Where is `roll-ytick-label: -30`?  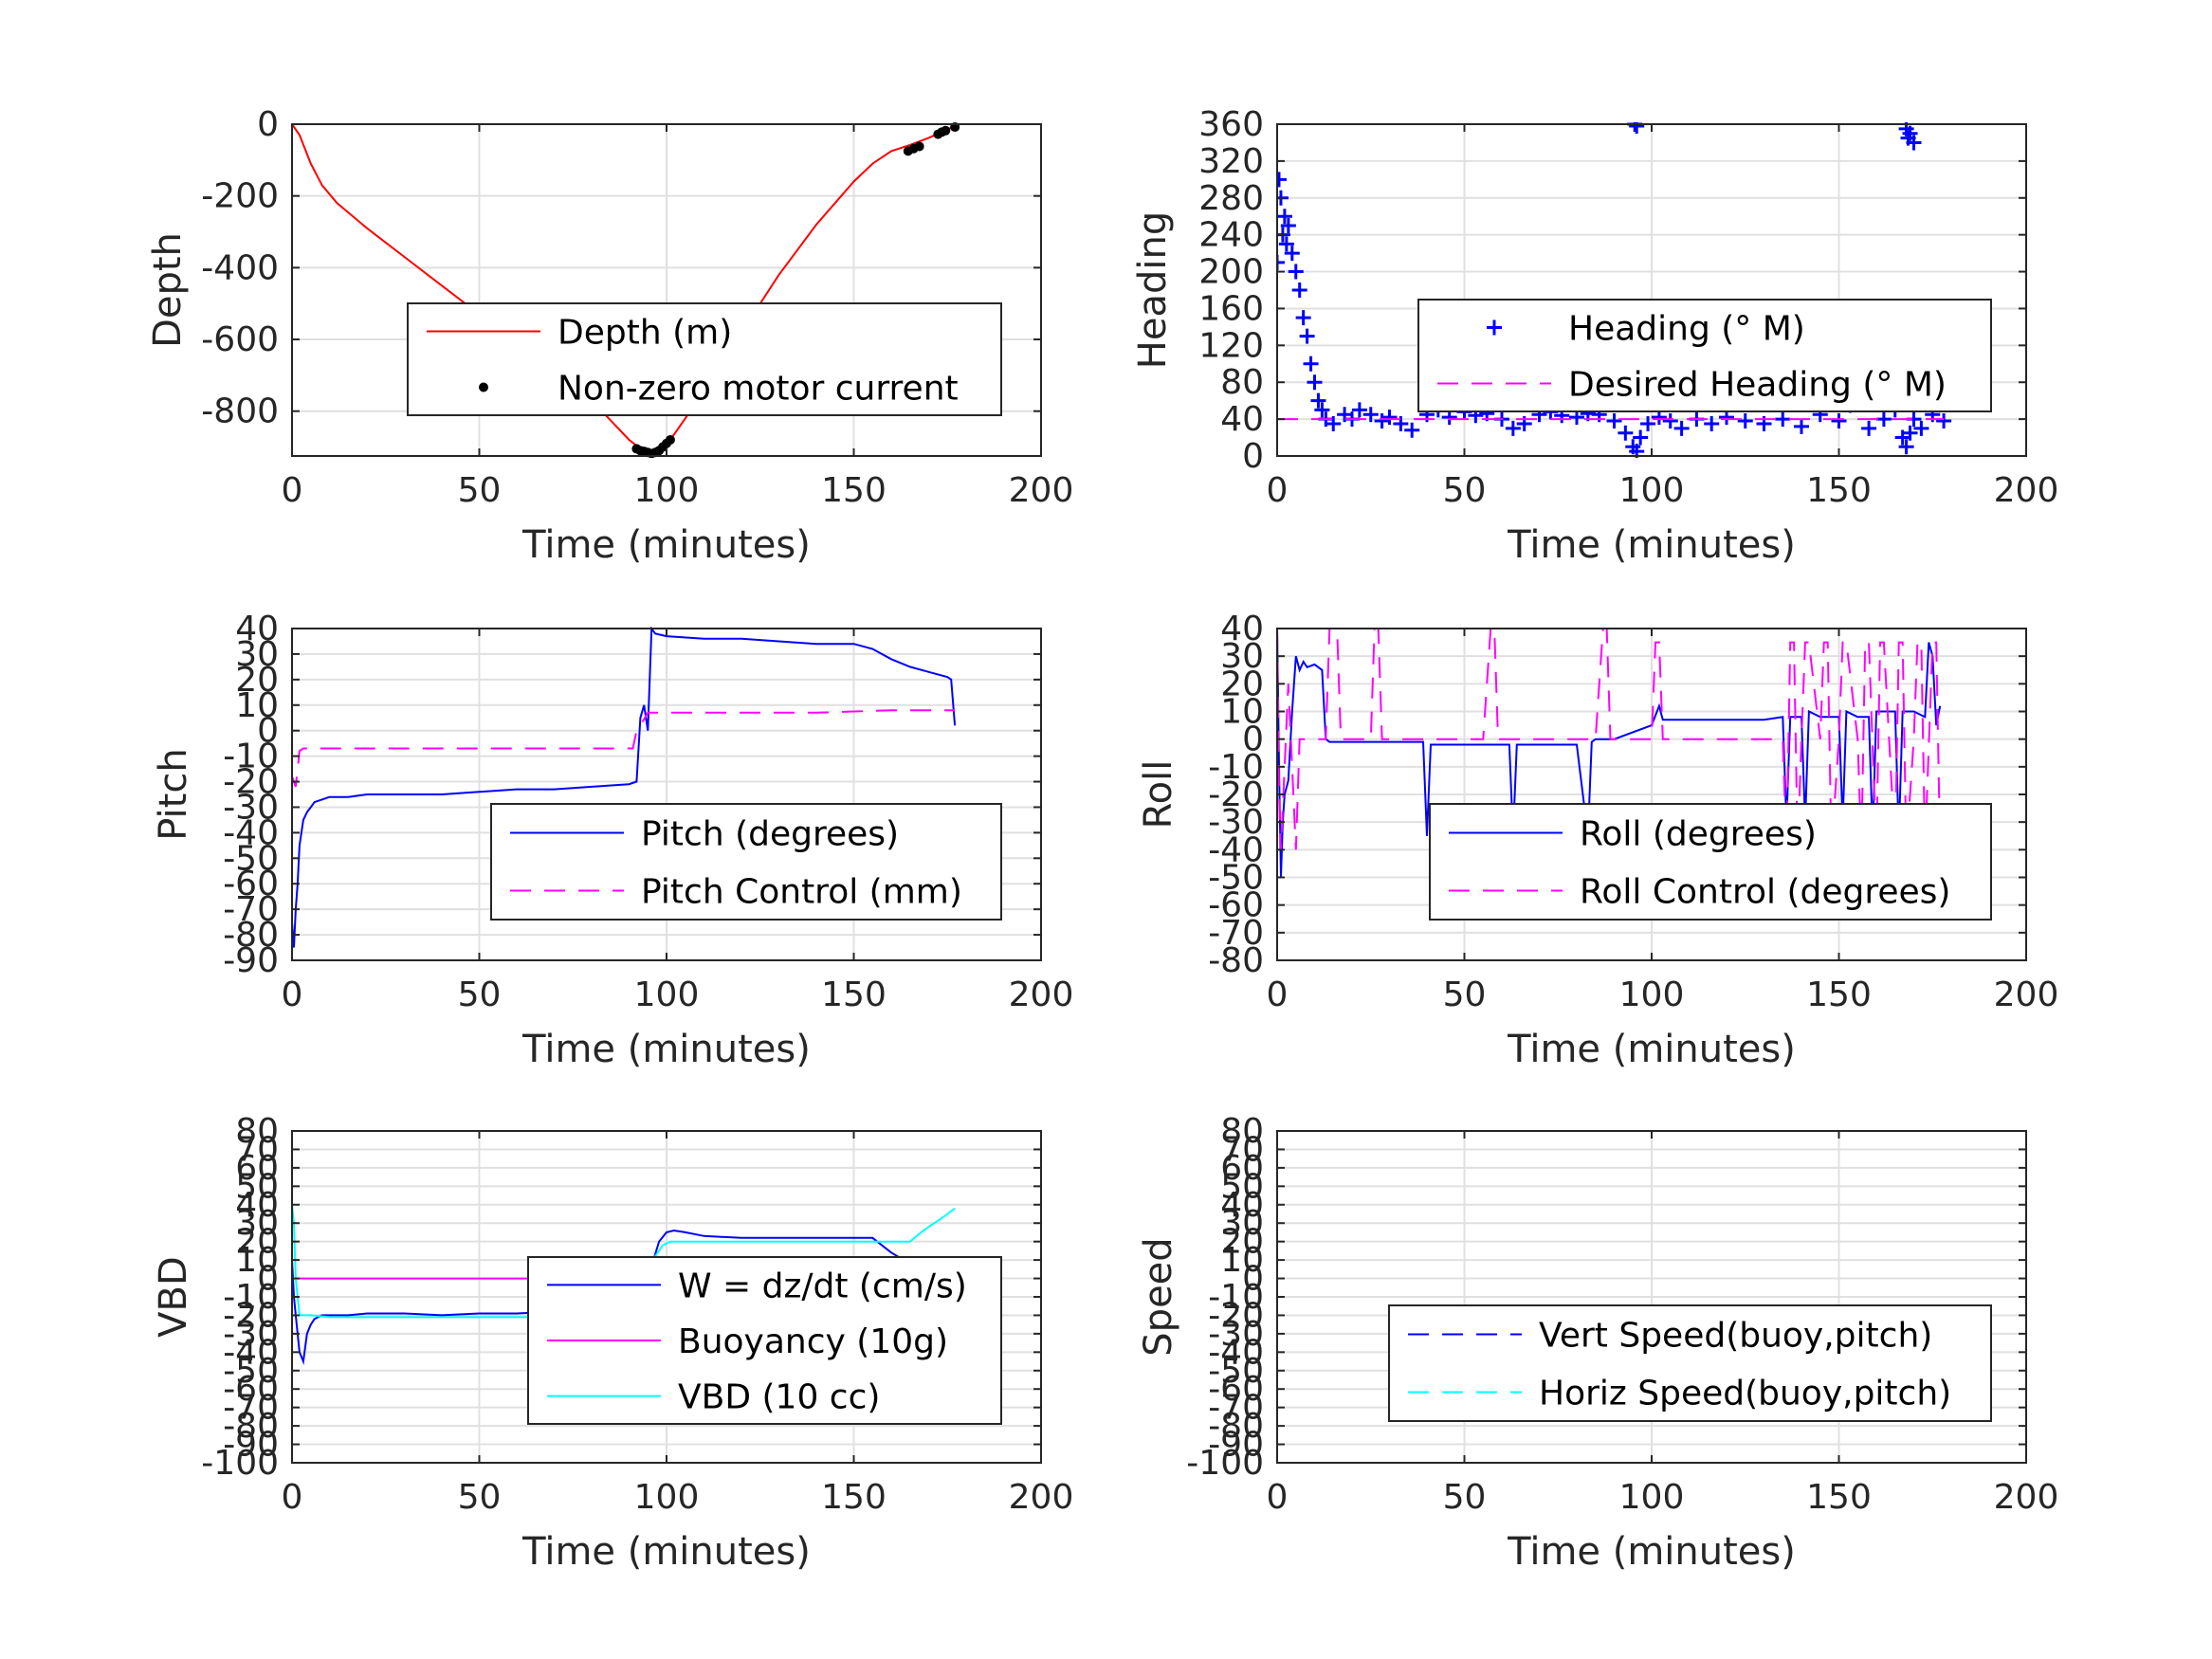
roll-ytick-label: -30 is located at coordinates (1236, 822).